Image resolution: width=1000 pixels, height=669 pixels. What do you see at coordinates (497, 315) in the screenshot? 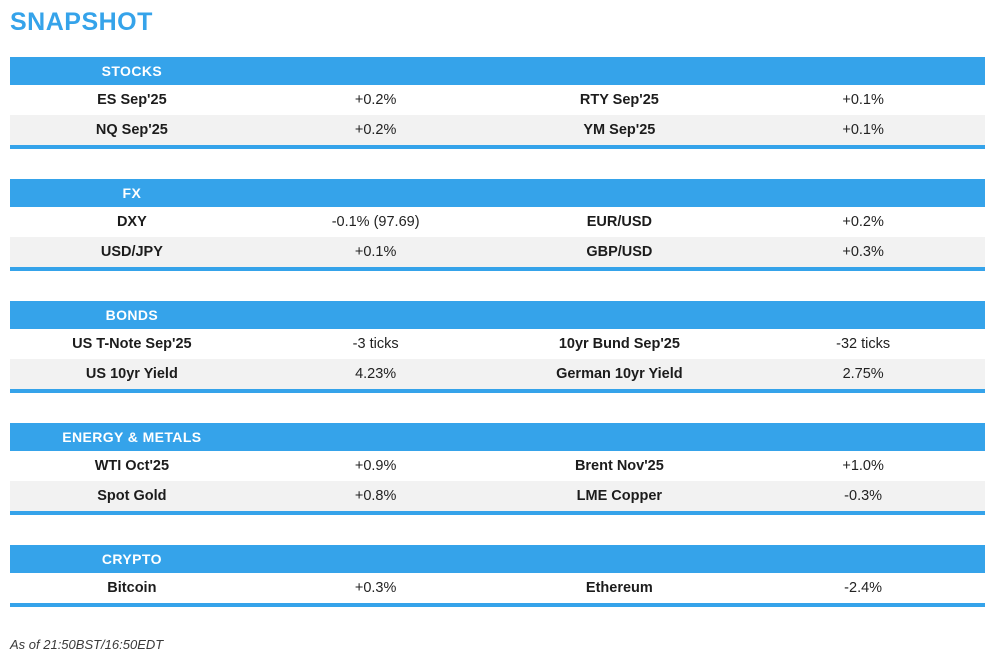
I see `section-header: BONDS` at bounding box center [497, 315].